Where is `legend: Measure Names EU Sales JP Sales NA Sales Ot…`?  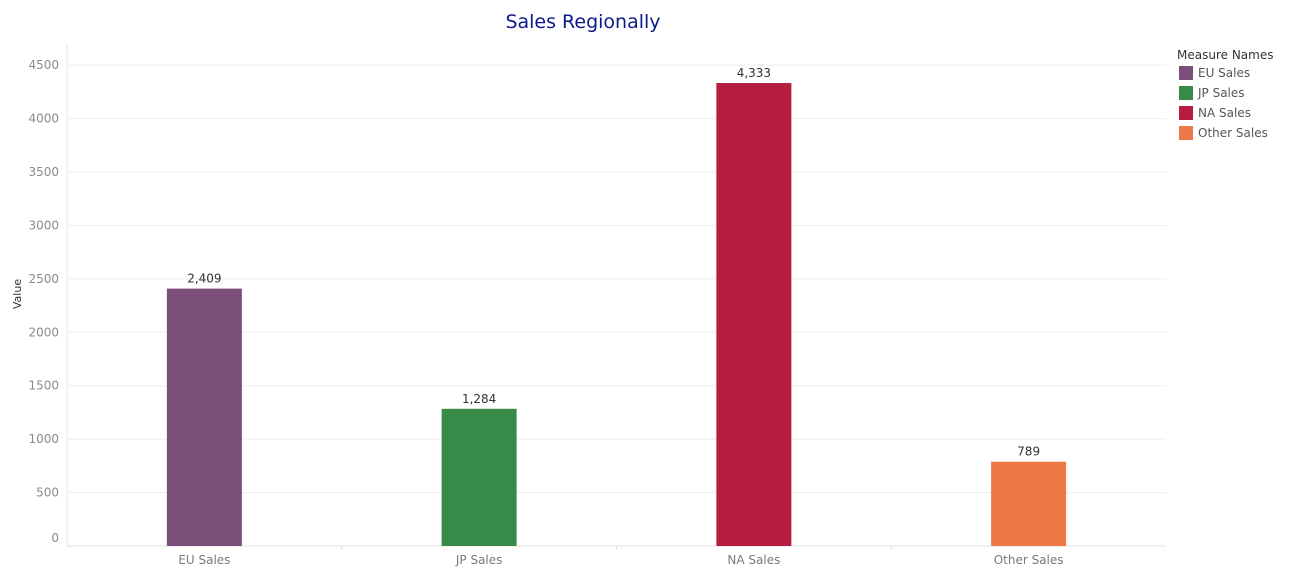
legend: Measure Names EU Sales JP Sales NA Sales Ot… is located at coordinates (1225, 94).